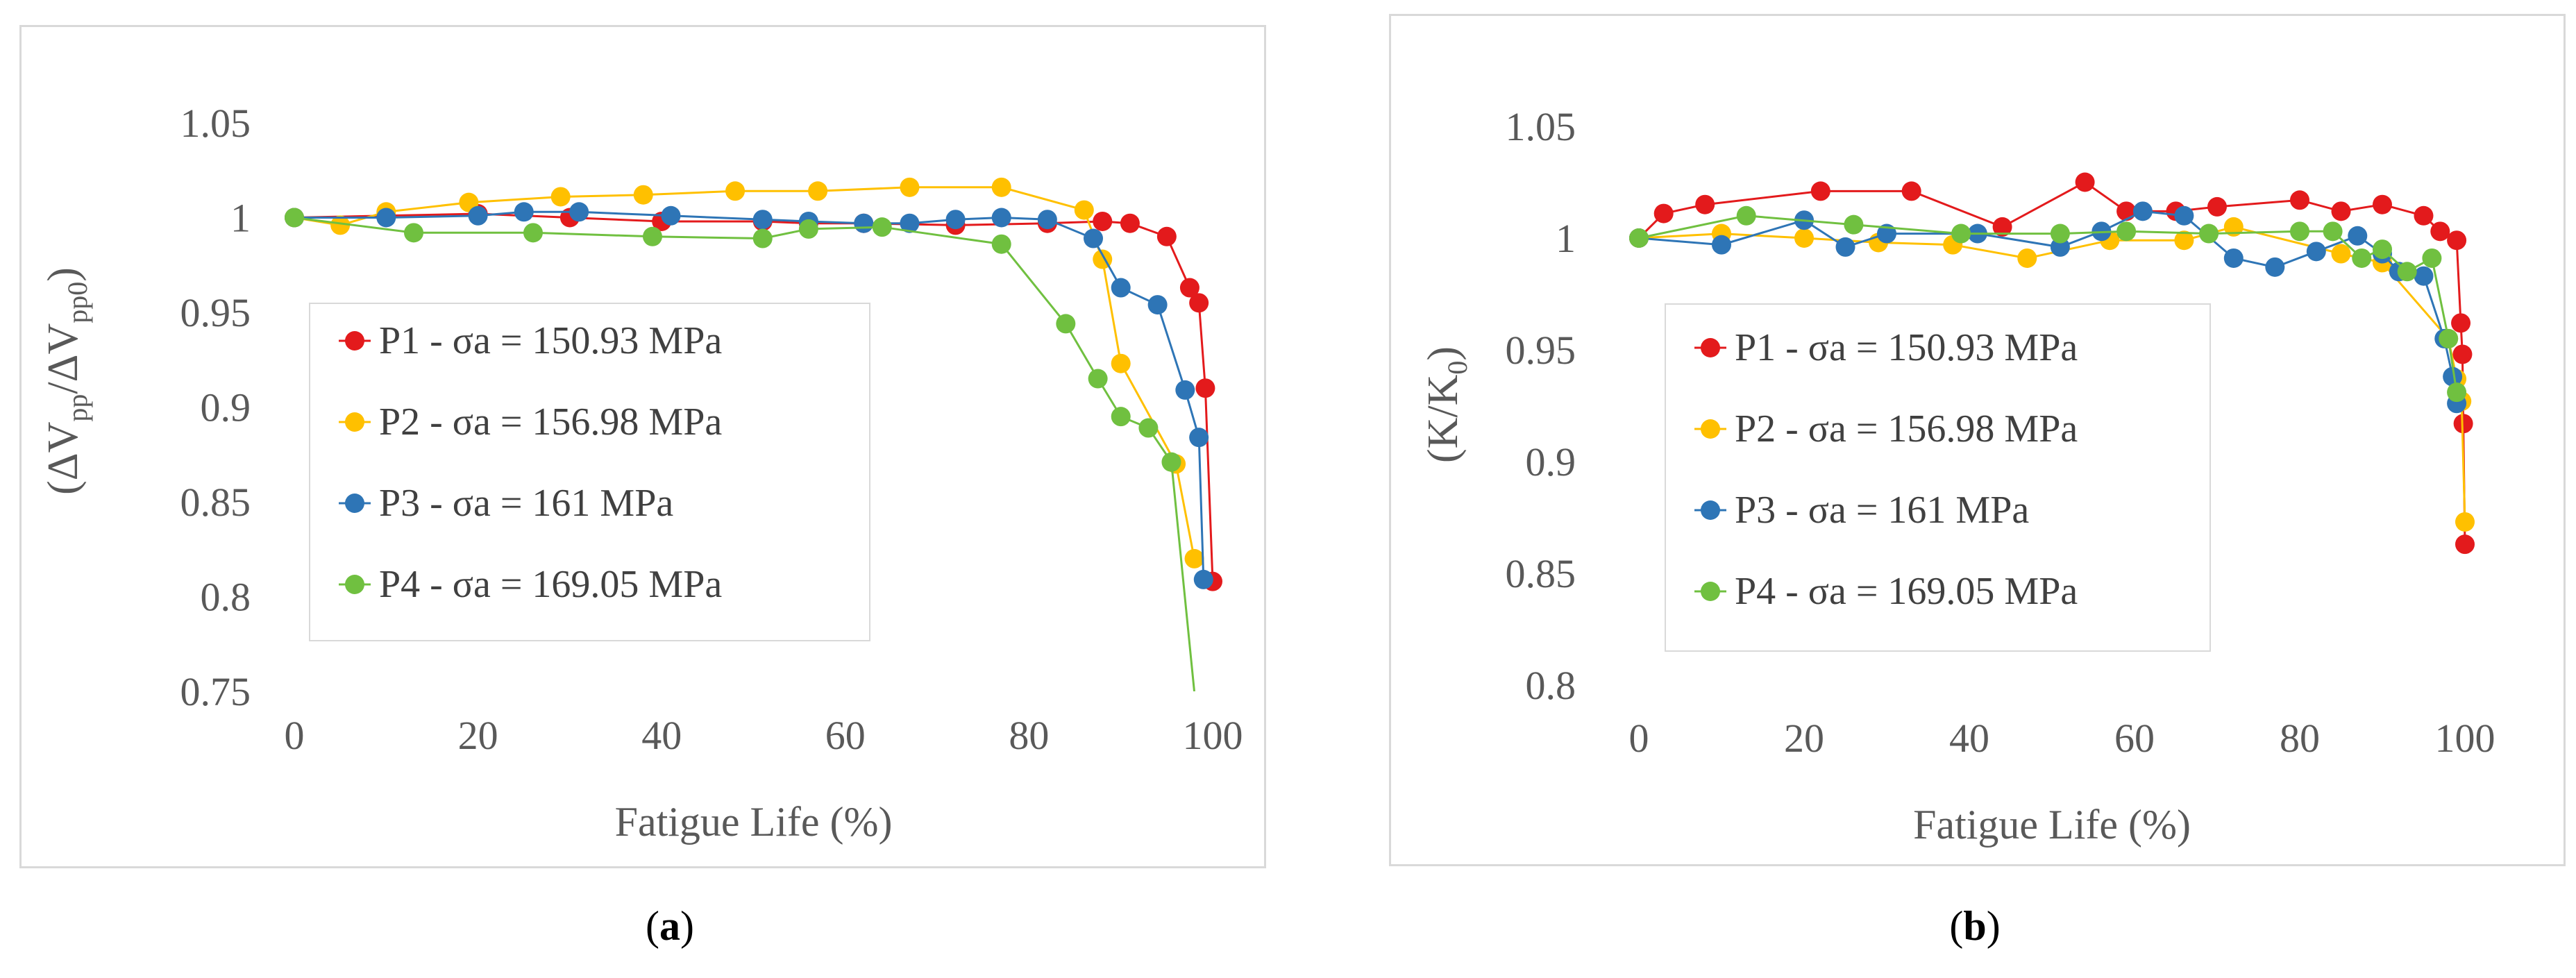 The width and height of the screenshot is (2576, 978). I want to click on legend-label: P3 - σa = 161 MPa, so click(1882, 510).